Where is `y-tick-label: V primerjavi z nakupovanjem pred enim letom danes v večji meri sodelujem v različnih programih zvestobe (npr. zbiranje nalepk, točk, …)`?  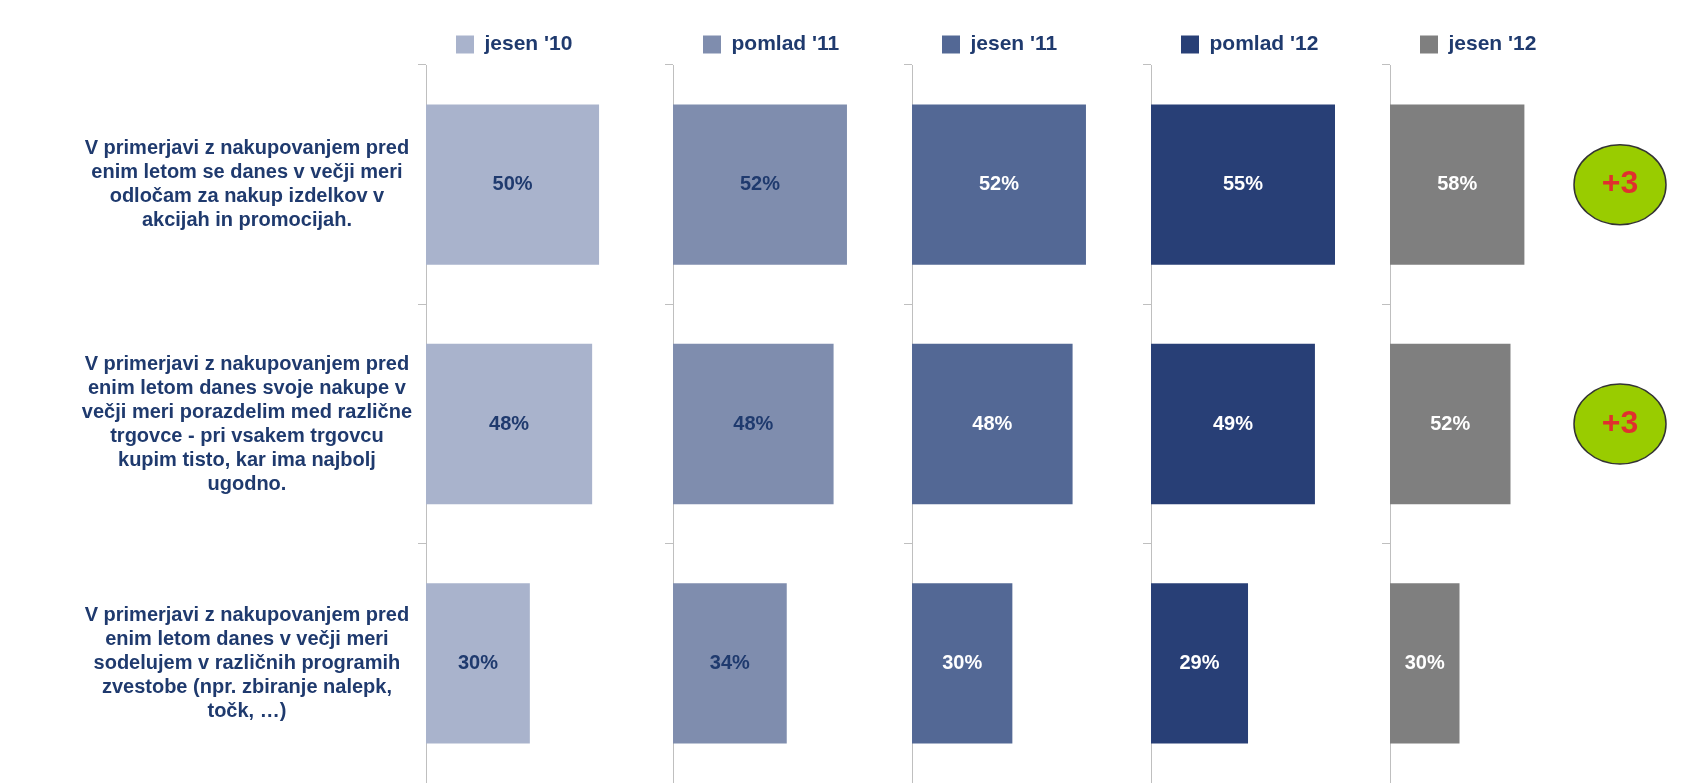
y-tick-label: V primerjavi z nakupovanjem pred enim letom danes v večji meri sodelujem v različnih programih zvestobe (npr. zbiranje nalepk, točk, …) is located at coordinates (247, 661).